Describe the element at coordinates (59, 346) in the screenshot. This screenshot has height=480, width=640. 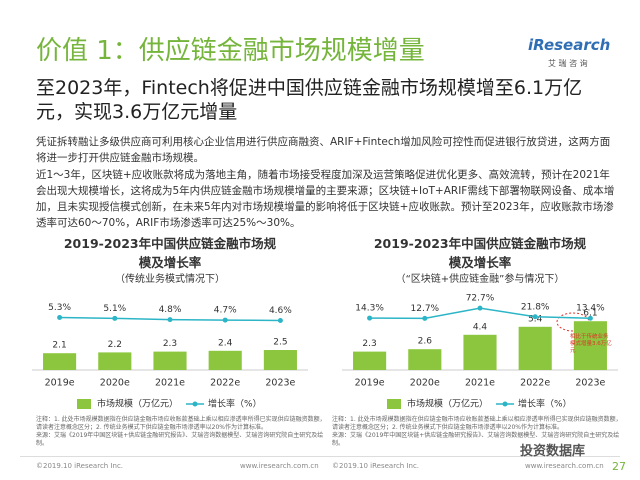
I see `bar-label: 2.1` at that location.